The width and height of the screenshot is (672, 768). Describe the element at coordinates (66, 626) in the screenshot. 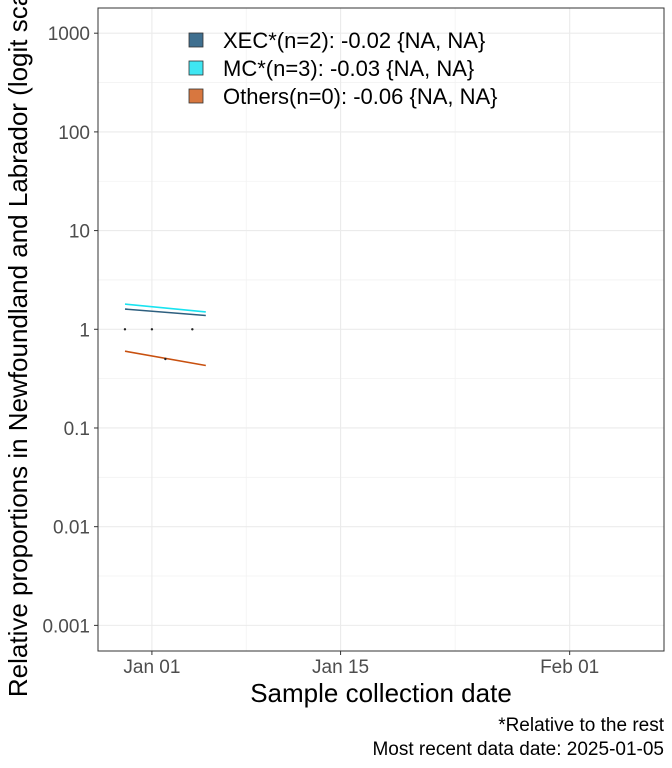

I see `y-tick-label: 0.001` at that location.